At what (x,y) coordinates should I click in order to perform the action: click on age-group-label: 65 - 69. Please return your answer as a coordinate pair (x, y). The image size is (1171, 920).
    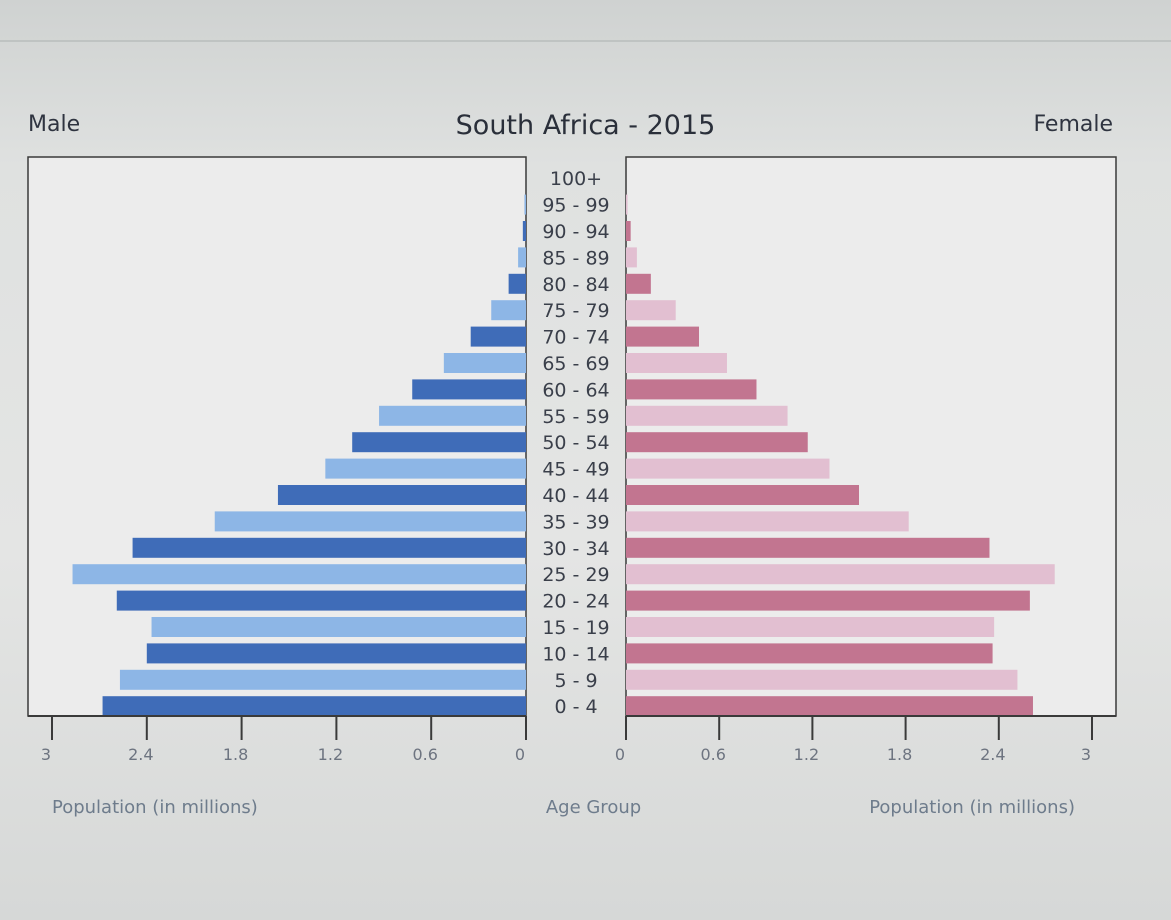
    Looking at the image, I should click on (575, 364).